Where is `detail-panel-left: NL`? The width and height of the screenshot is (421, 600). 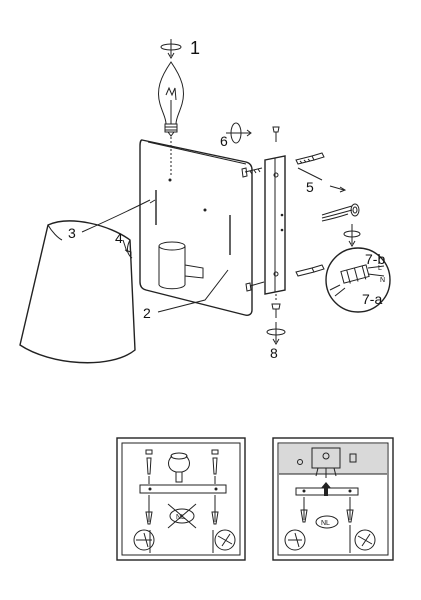
detail-panel-left: NL is located at coordinates (181, 499).